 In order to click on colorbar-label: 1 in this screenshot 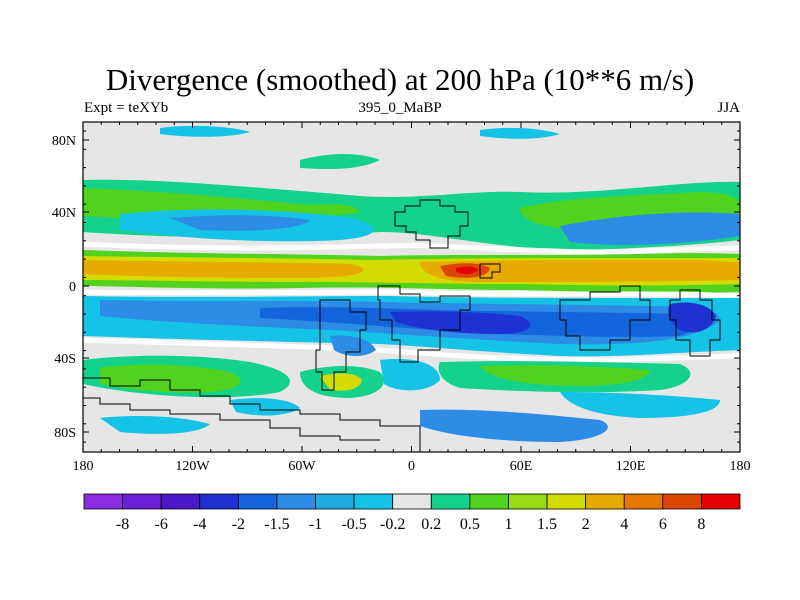, I will do `click(508, 524)`.